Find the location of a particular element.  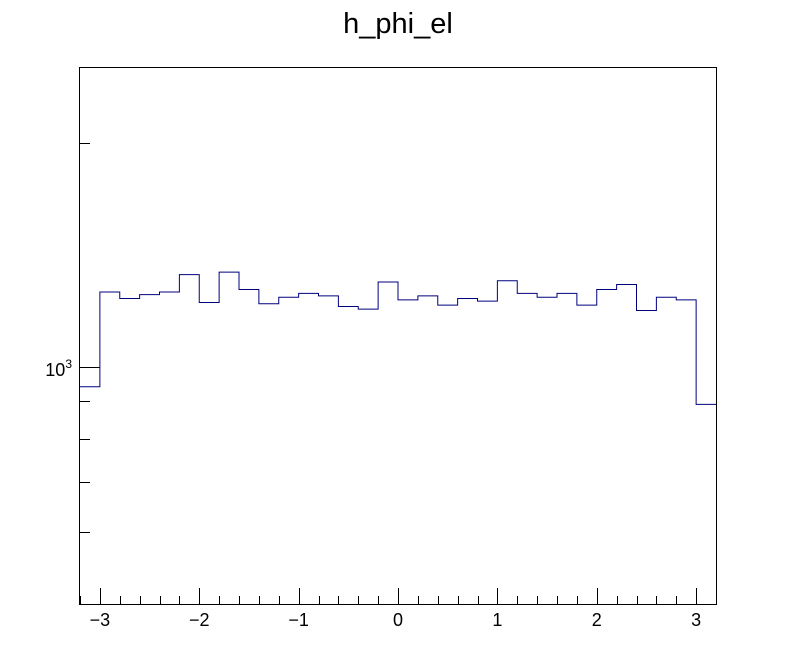

x-tick-label: −2 is located at coordinates (199, 620).